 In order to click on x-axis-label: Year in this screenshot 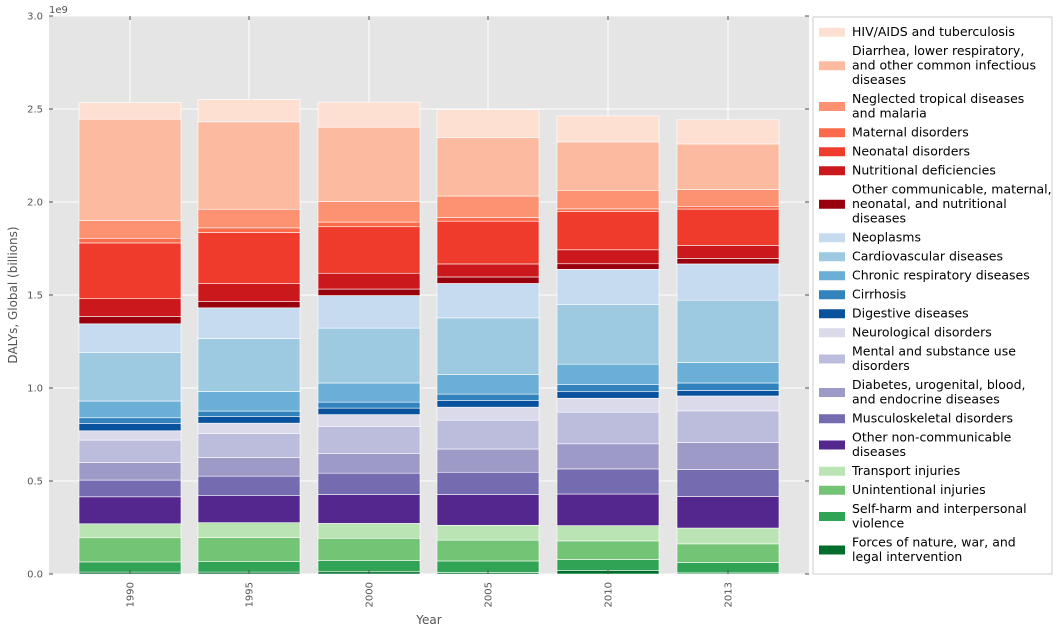, I will do `click(428, 620)`.